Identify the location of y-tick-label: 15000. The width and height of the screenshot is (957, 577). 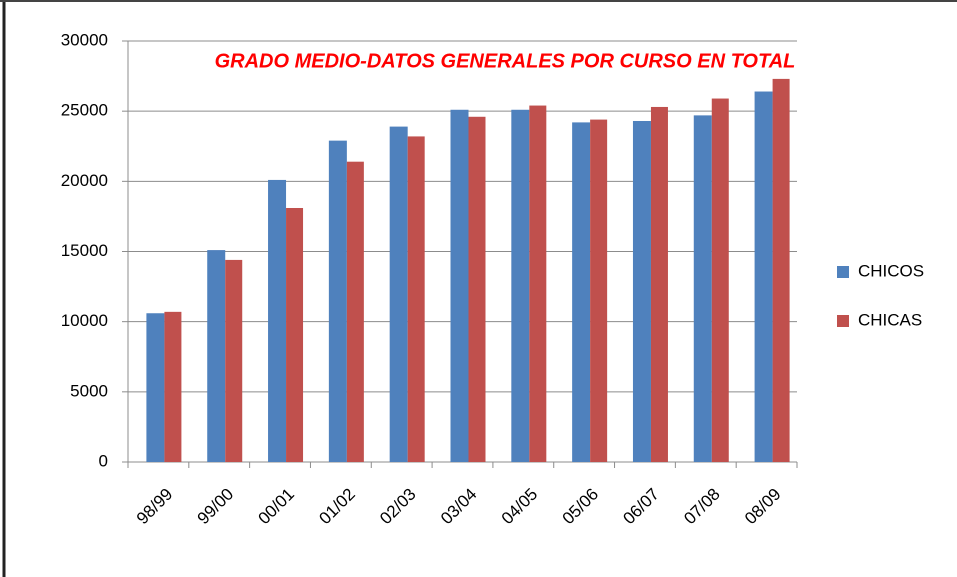
(84, 250).